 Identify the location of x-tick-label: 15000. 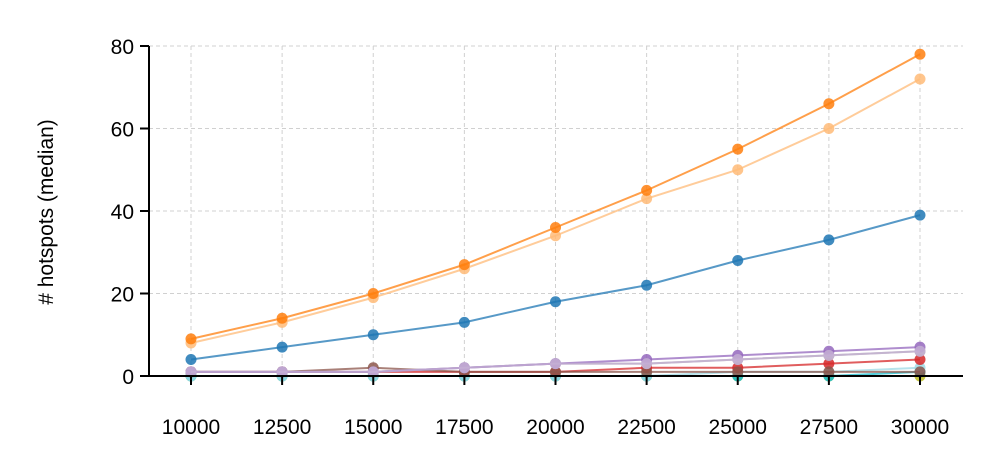
(373, 427).